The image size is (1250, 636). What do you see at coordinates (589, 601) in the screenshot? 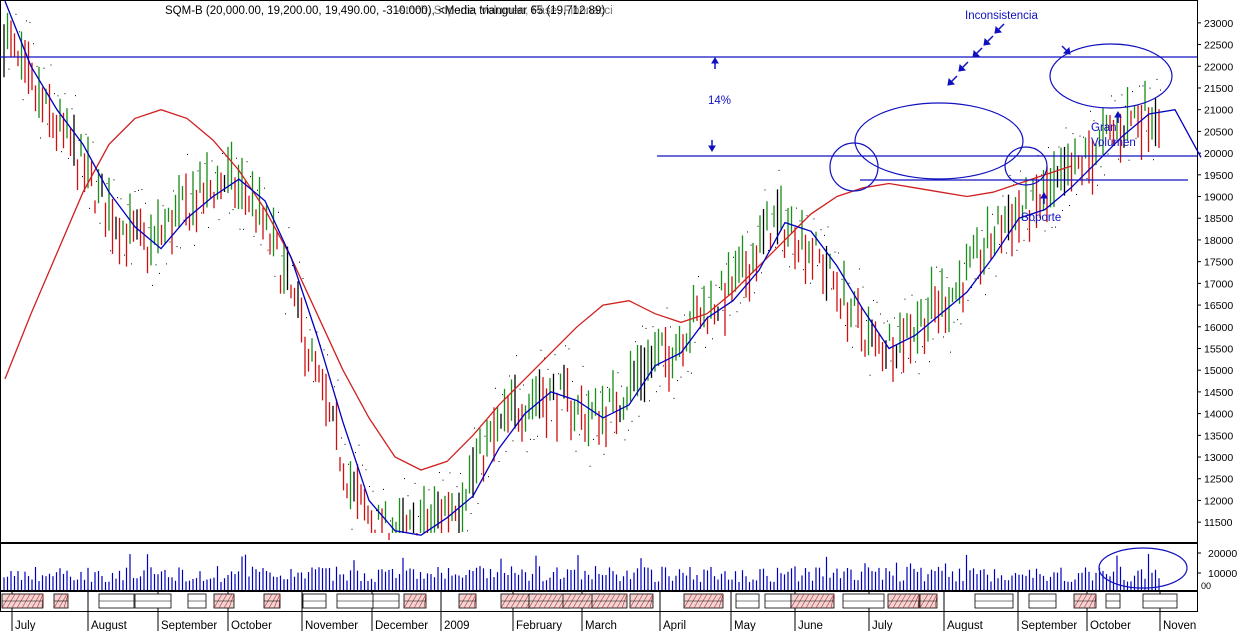
I see `time-strip-blocks` at bounding box center [589, 601].